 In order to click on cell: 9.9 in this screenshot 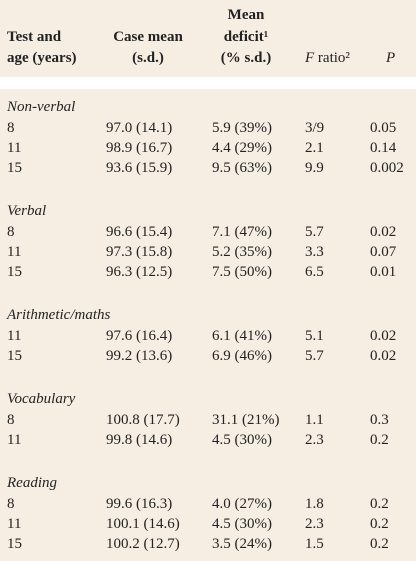, I will do `click(314, 168)`.